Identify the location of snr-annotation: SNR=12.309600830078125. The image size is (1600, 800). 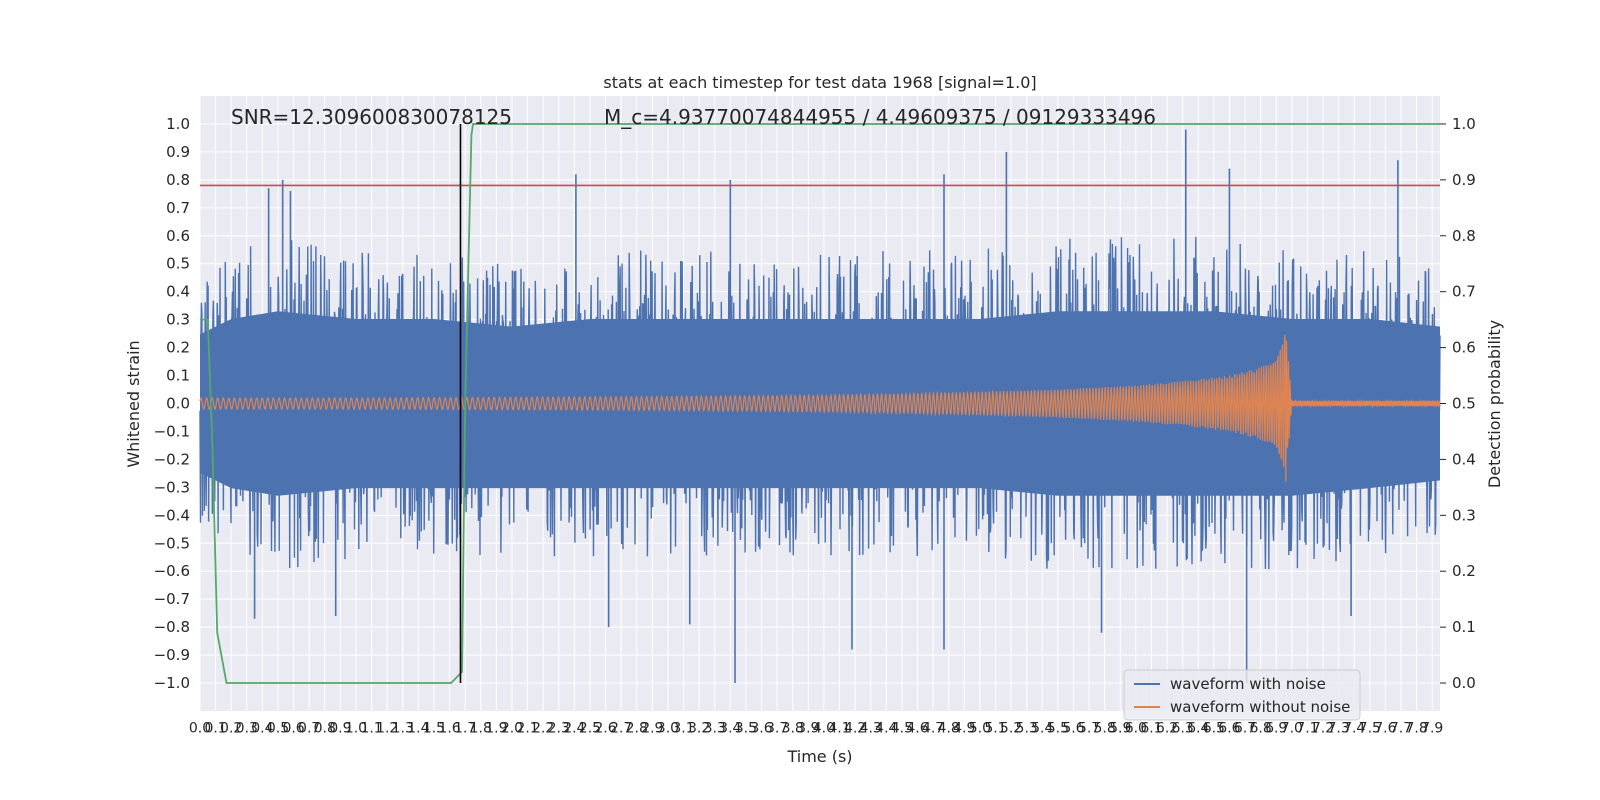
(371, 117).